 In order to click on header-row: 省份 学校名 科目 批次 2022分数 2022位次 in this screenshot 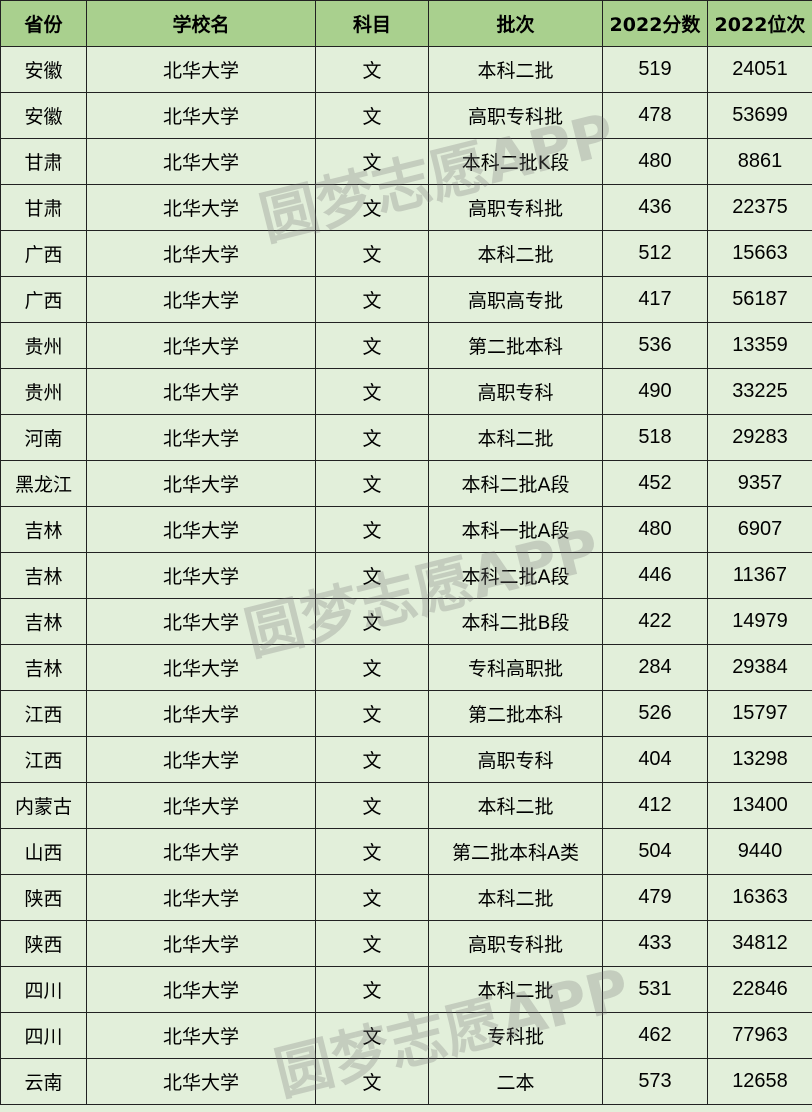, I will do `click(406, 24)`.